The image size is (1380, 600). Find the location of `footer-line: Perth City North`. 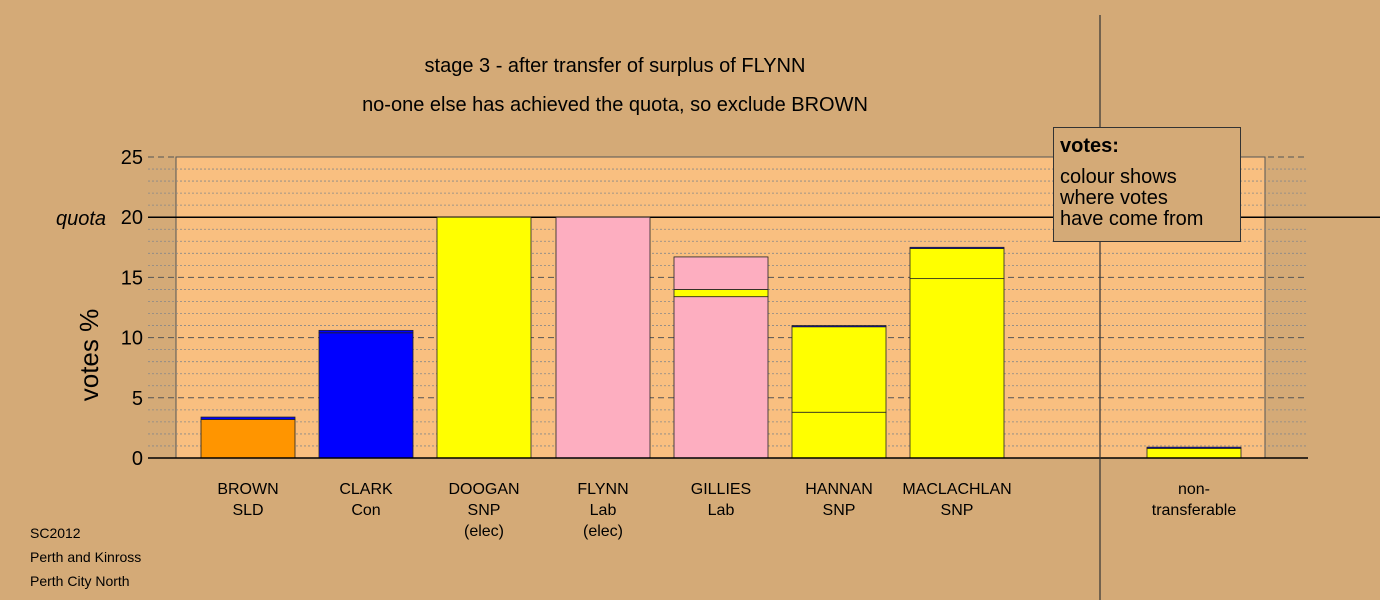

footer-line: Perth City North is located at coordinates (80, 581).